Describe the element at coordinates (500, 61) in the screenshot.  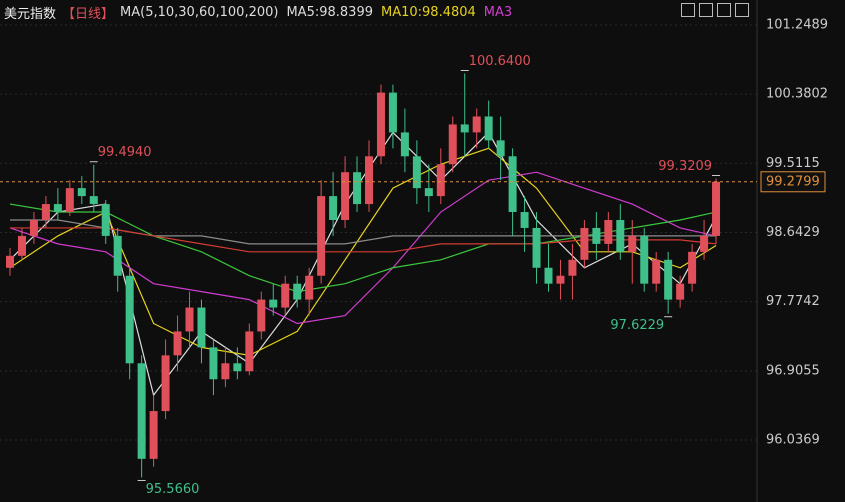
I see `extreme-label: 100.6400` at that location.